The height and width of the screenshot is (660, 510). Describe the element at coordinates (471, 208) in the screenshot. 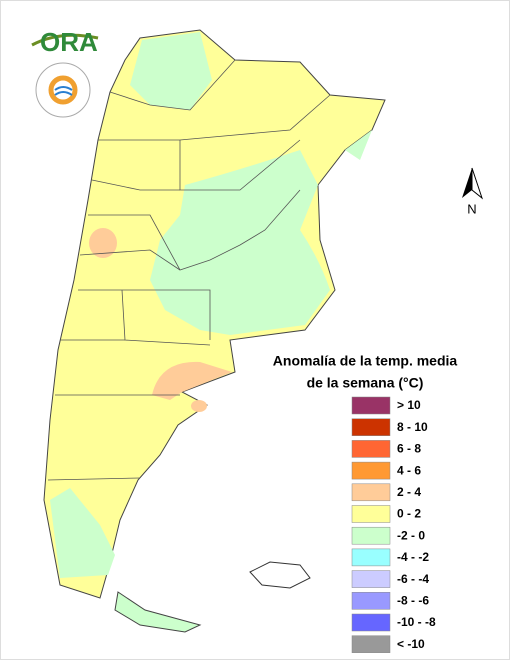

I see `north-label: N` at that location.